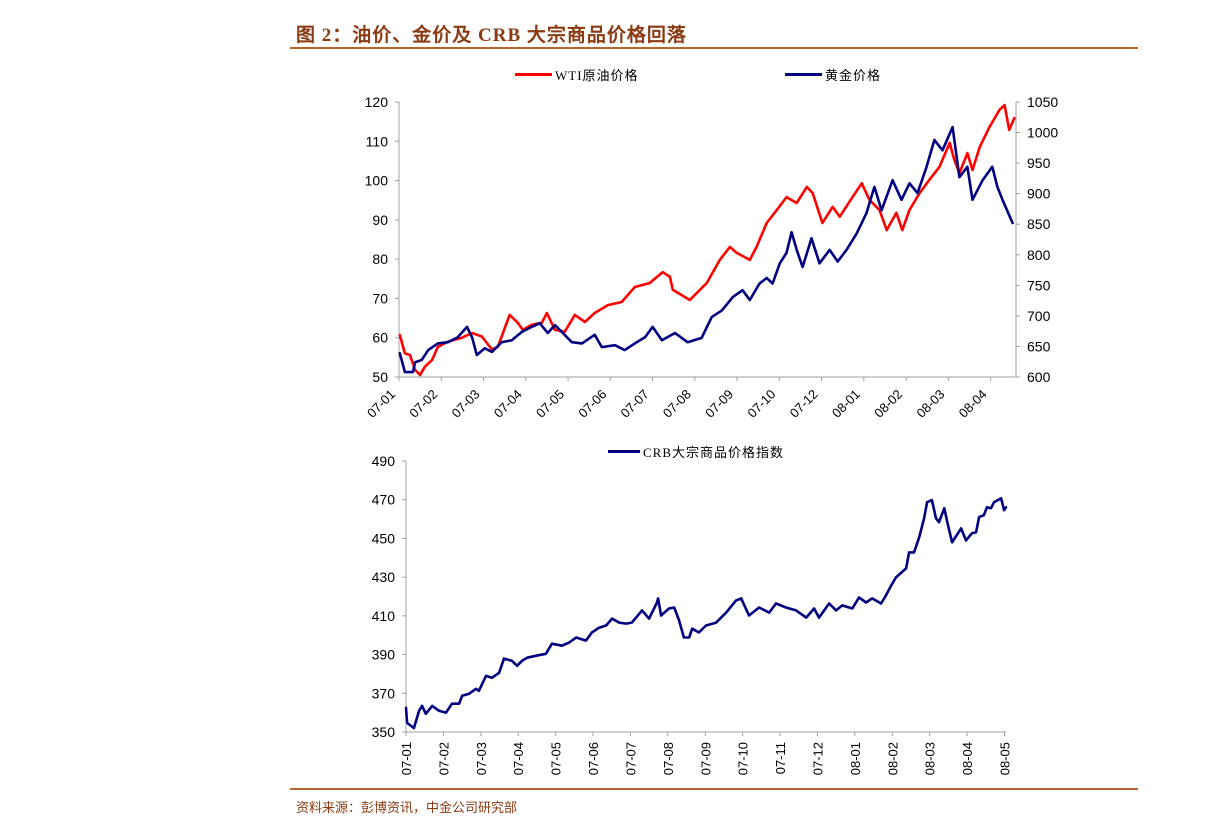 This screenshot has width=1224, height=835. What do you see at coordinates (380, 338) in the screenshot?
I see `y-tick-label-left: 60` at bounding box center [380, 338].